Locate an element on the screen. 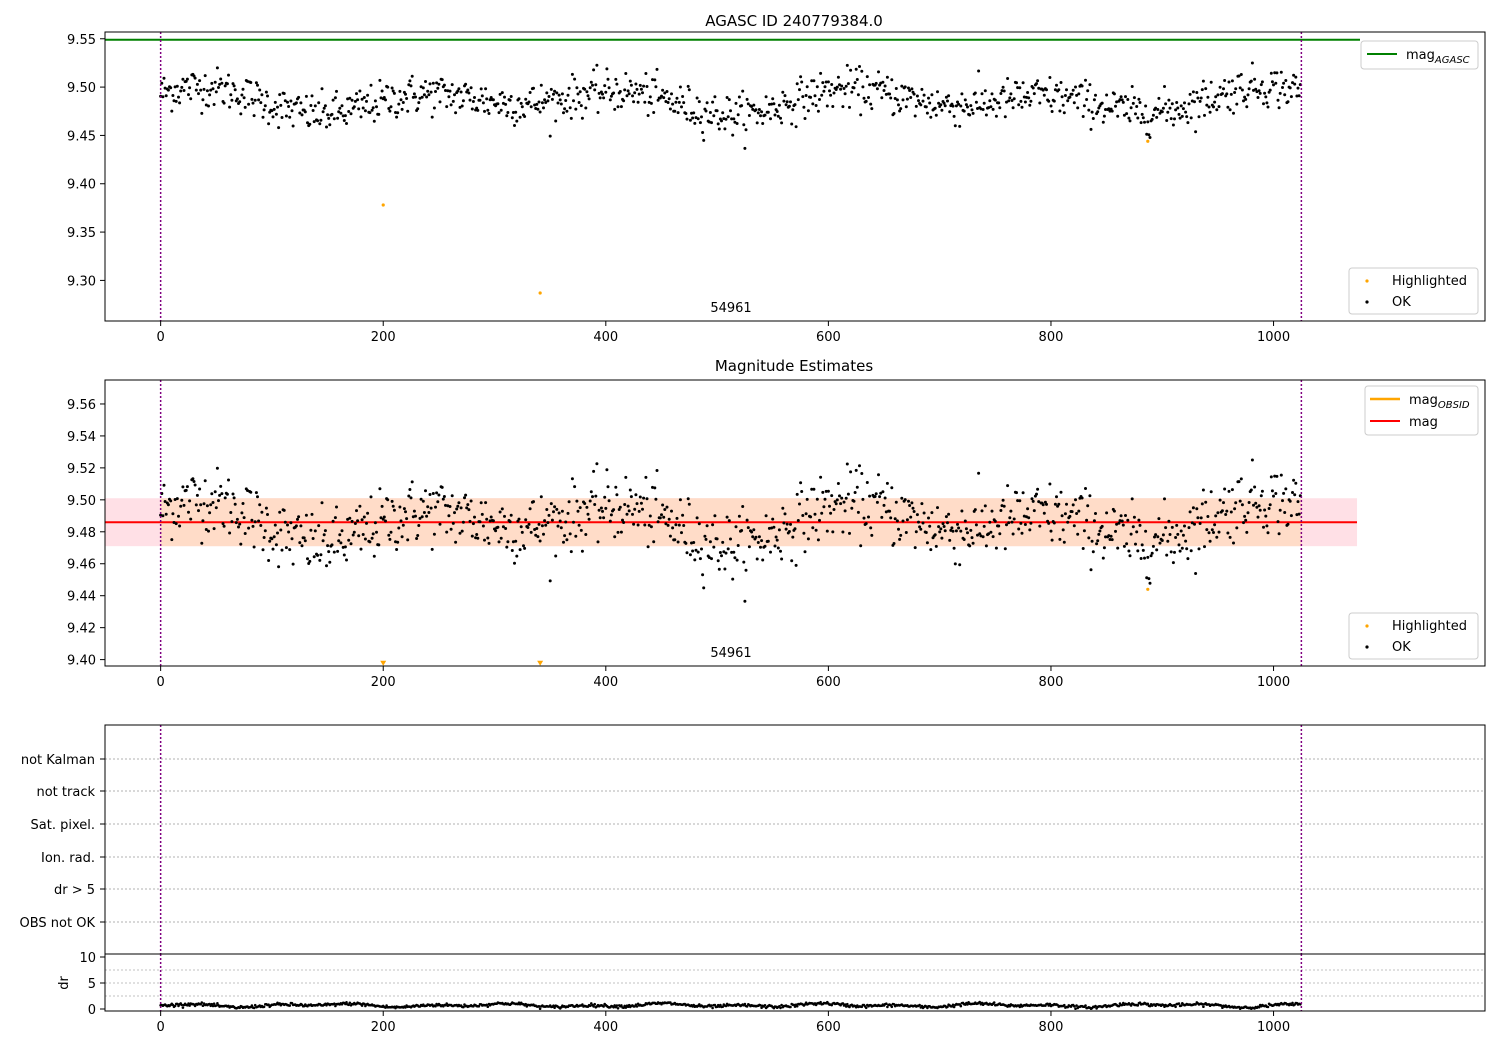 This screenshot has height=1050, width=1500. dr-gridlines is located at coordinates (795, 983).